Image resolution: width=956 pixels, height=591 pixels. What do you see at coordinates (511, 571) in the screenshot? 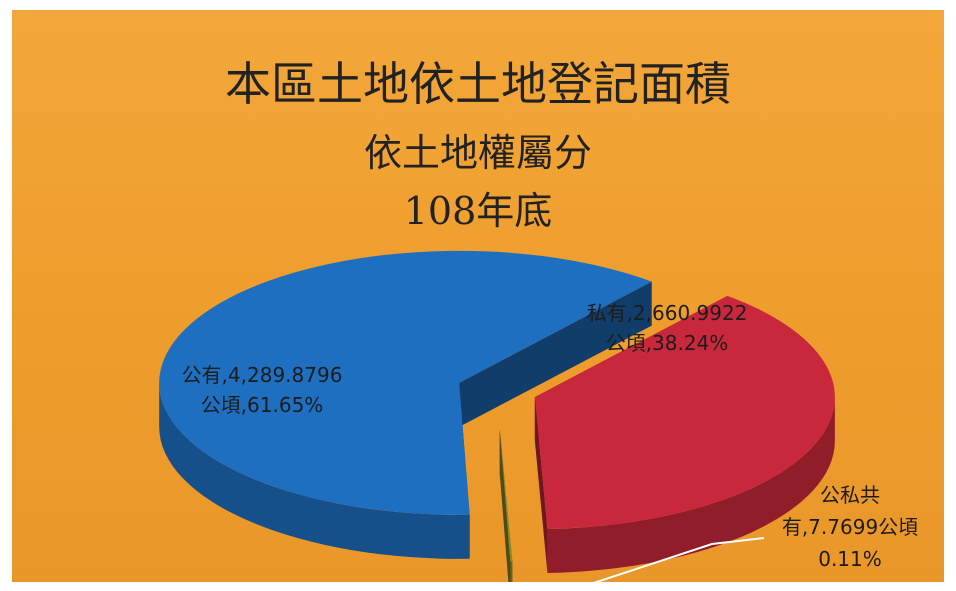
I see `pie-slice-3-wall` at bounding box center [511, 571].